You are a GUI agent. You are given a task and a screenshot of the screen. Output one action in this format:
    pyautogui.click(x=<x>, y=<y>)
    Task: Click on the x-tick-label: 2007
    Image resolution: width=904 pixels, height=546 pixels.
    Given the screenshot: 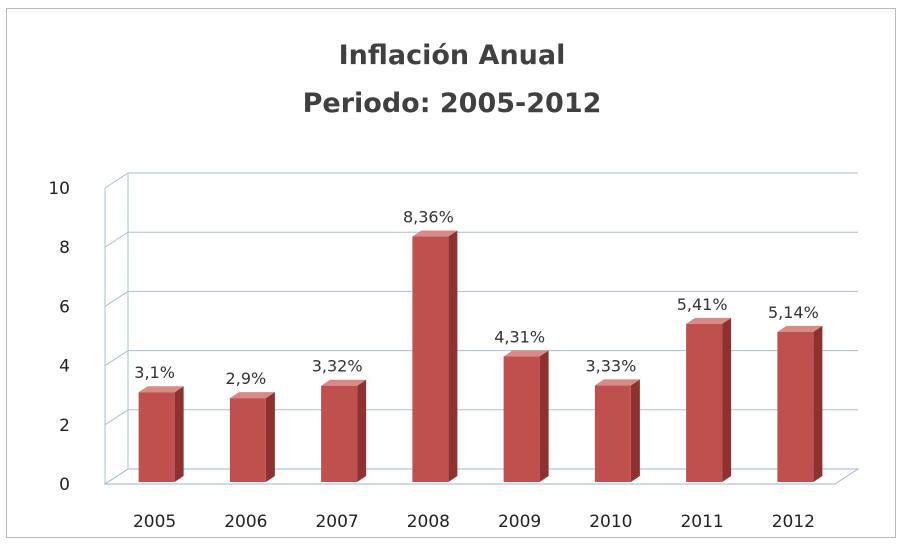 What is the action you would take?
    pyautogui.click(x=336, y=522)
    